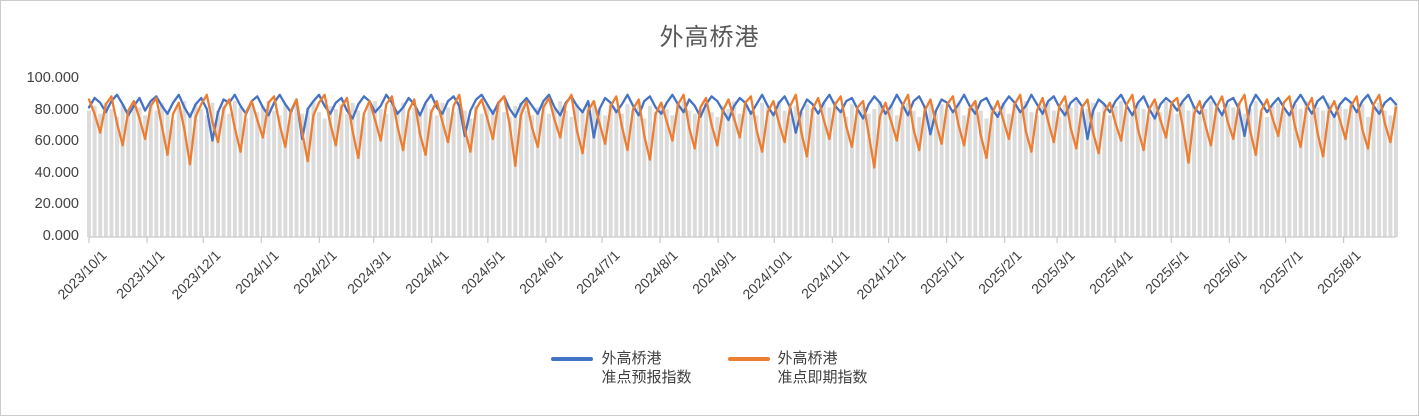 The width and height of the screenshot is (1419, 416). Describe the element at coordinates (709, 37) in the screenshot. I see `chart-title: 外高桥港` at that location.